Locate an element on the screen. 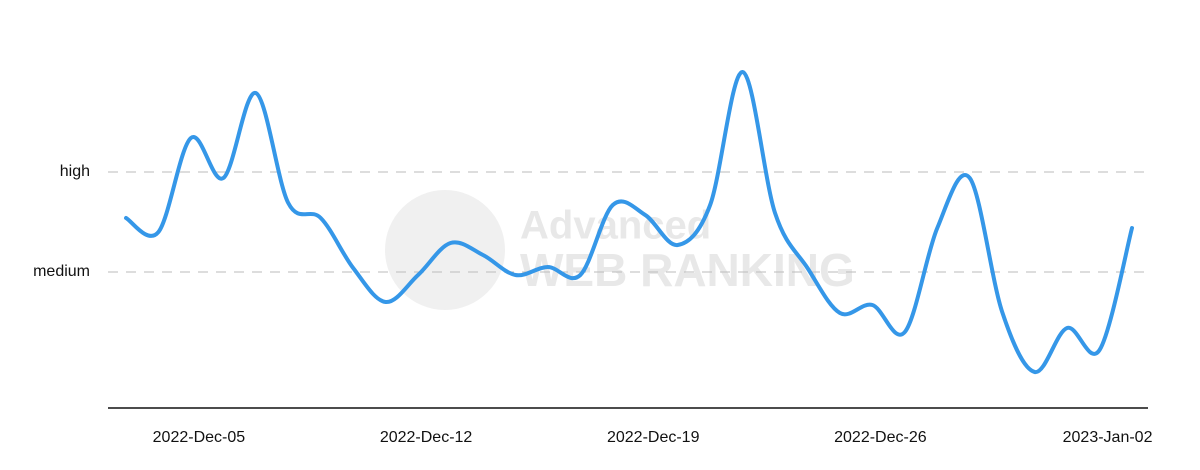  watermark: WEB RANKING is located at coordinates (687, 270).